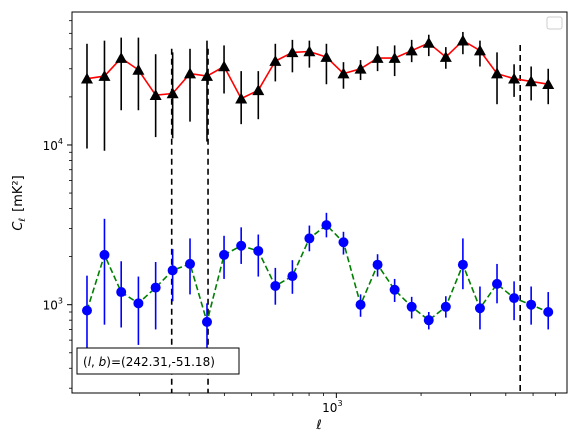  What do you see at coordinates (53, 145) in the screenshot?
I see `y-tick-label: 10⁴` at bounding box center [53, 145].